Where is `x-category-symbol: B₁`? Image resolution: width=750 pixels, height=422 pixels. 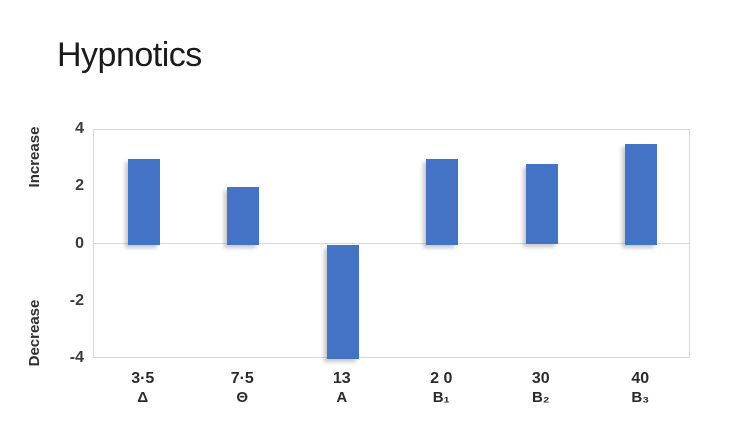 x-category-symbol: B₁ is located at coordinates (441, 397).